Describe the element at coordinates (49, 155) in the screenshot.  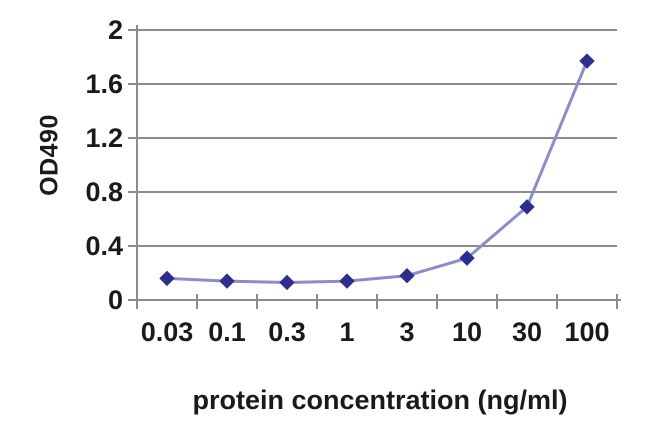
I see `y-axis-title: OD490` at that location.